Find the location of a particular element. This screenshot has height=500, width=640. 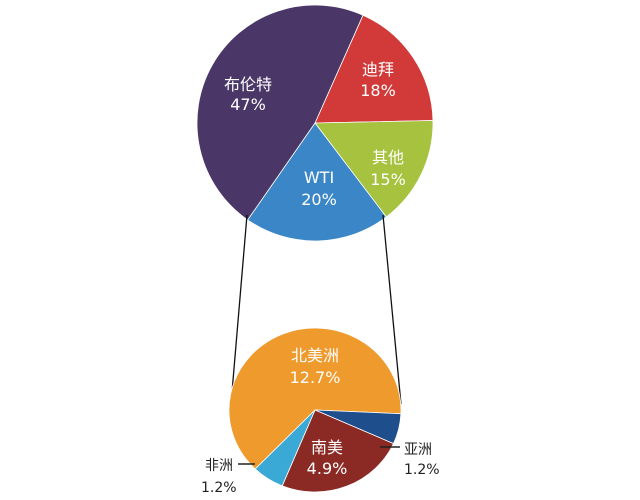

connector-left is located at coordinates (239, 309).